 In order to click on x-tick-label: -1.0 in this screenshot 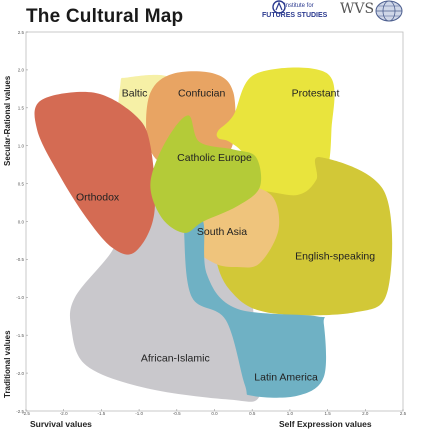, I will do `click(139, 413)`.